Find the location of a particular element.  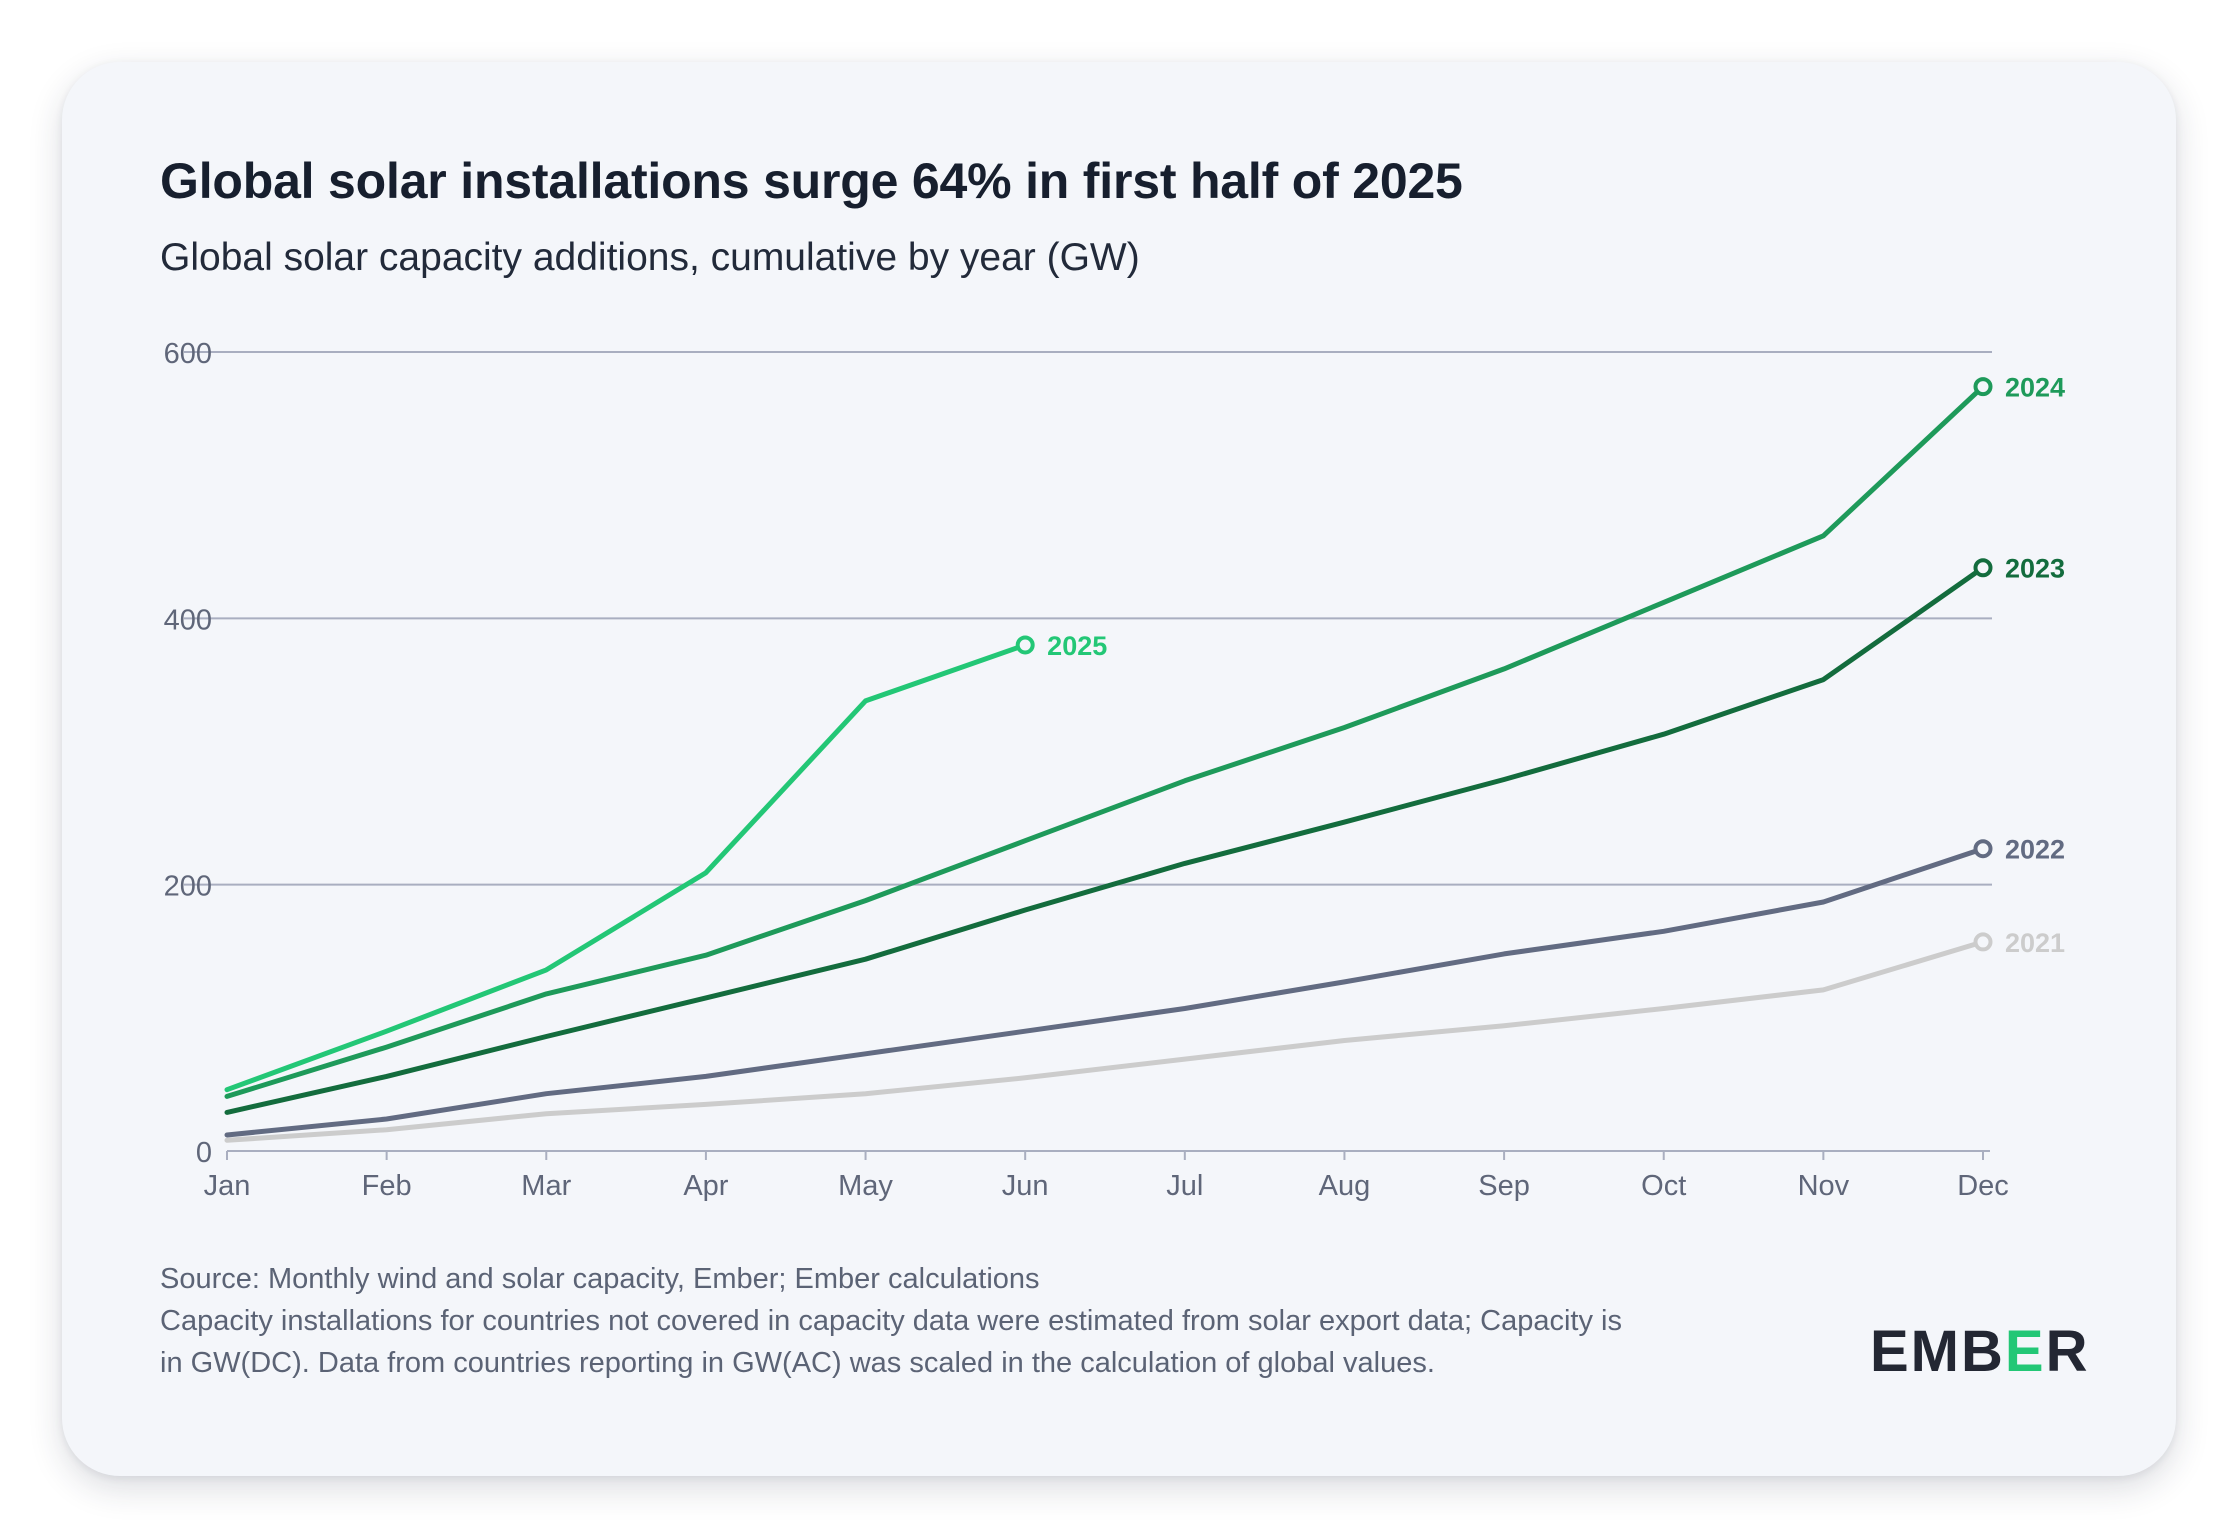

x-tick-label: Nov is located at coordinates (1824, 1186).